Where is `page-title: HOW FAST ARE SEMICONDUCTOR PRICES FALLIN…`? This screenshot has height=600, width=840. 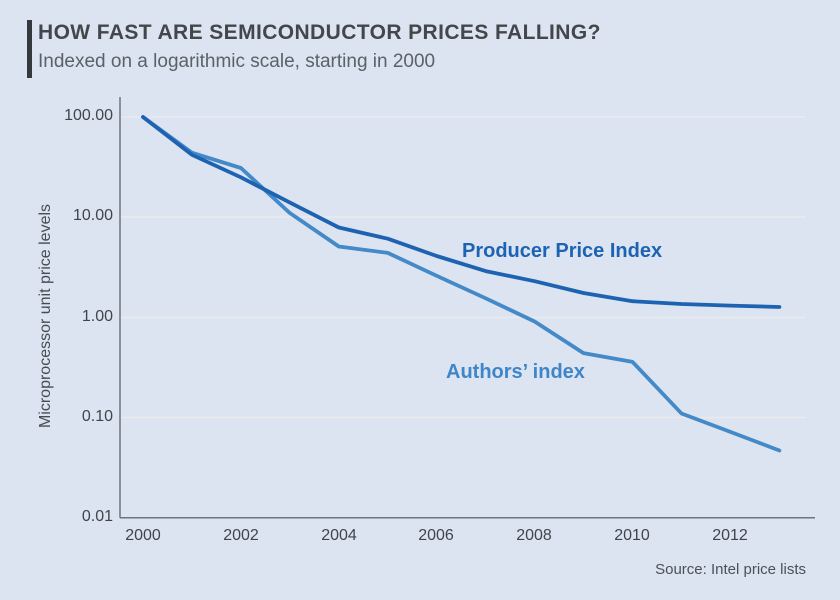 page-title: HOW FAST ARE SEMICONDUCTOR PRICES FALLIN… is located at coordinates (319, 32).